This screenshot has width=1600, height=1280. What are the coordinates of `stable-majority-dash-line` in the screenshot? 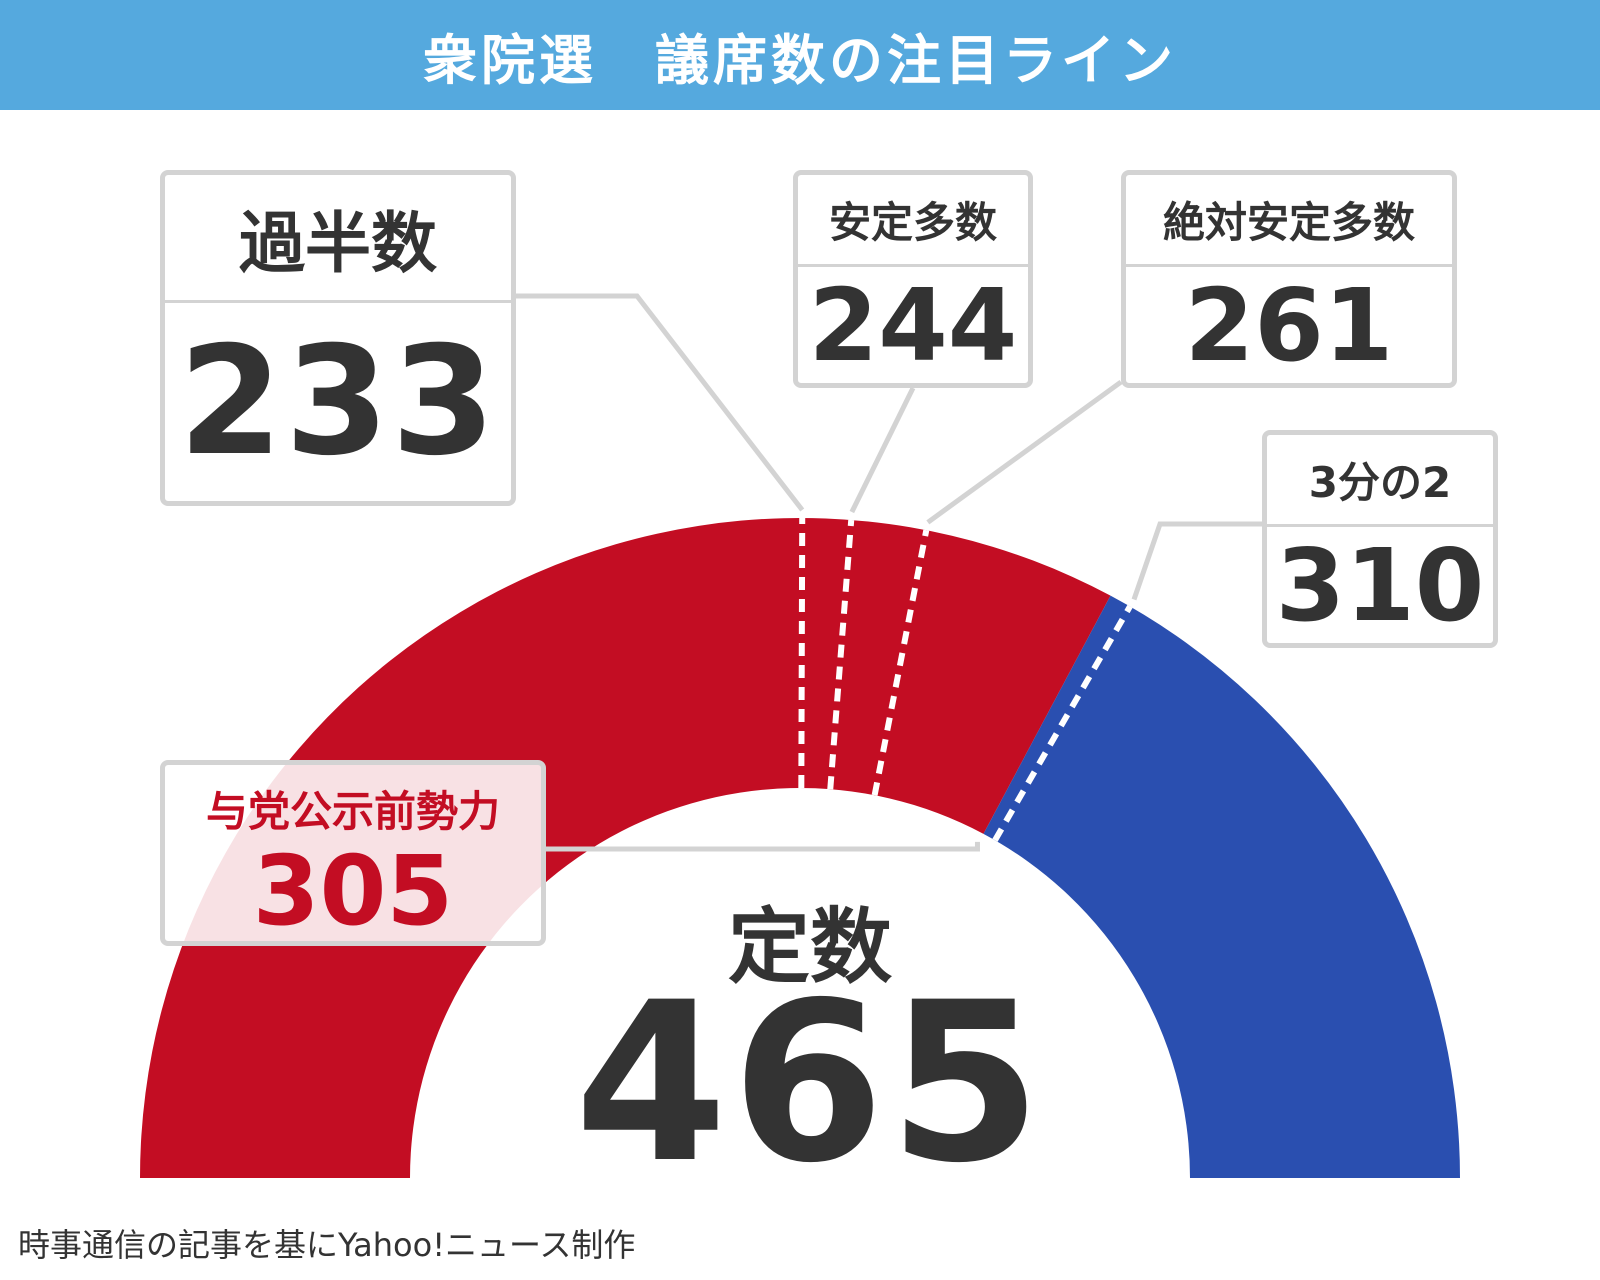 It's located at (841, 654).